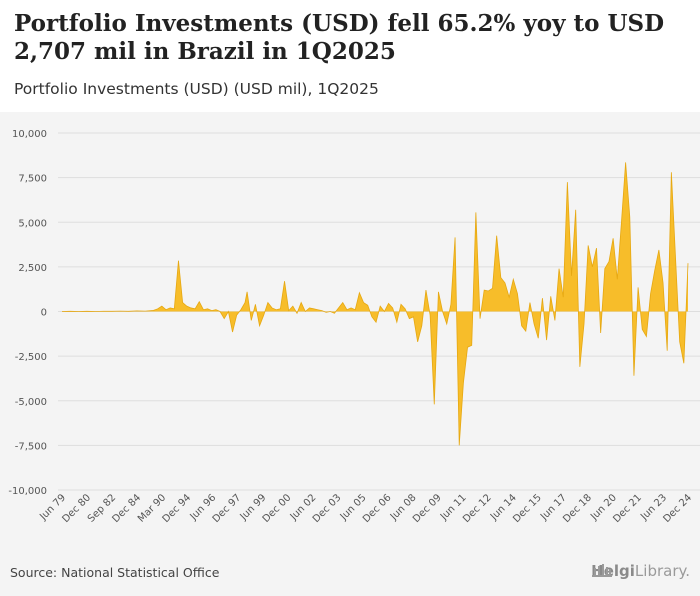  Describe the element at coordinates (677, 508) in the screenshot. I see `x-tick-label: Dec 24` at that location.